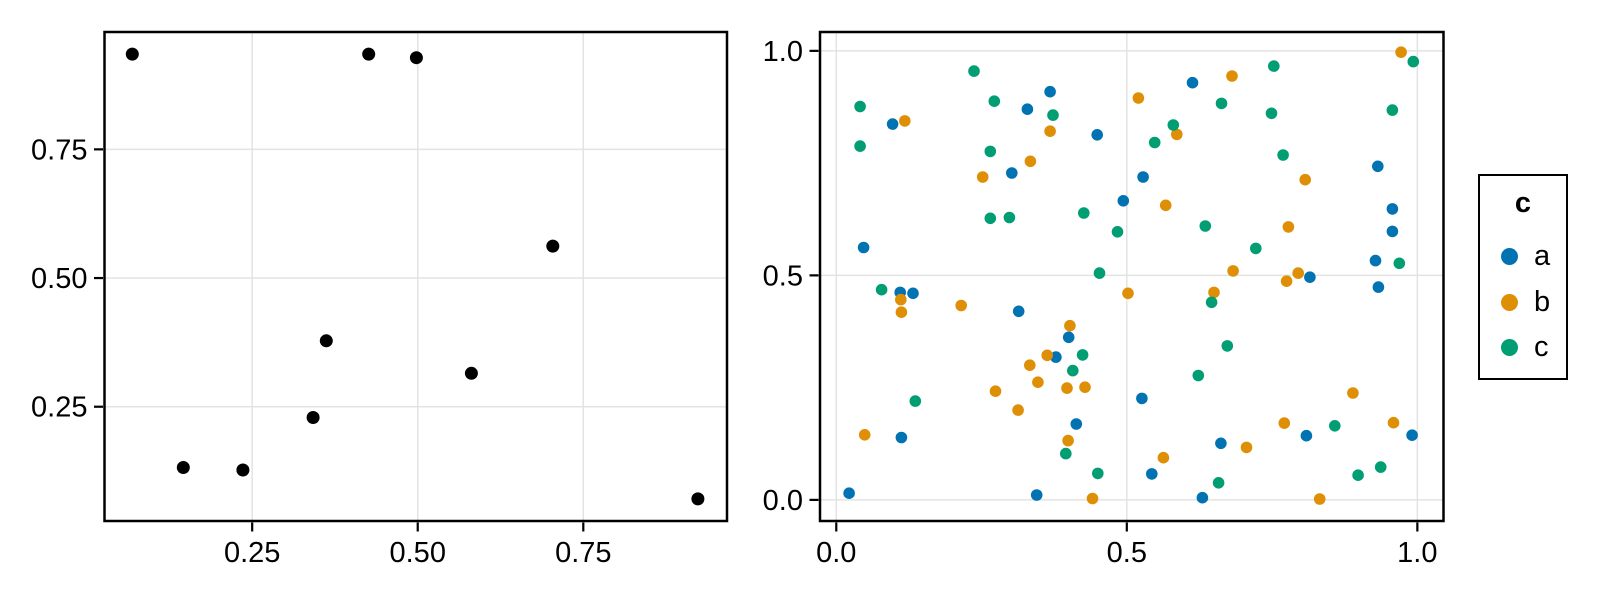 The image size is (1600, 600). I want to click on legend-label-a: a, so click(1542, 256).